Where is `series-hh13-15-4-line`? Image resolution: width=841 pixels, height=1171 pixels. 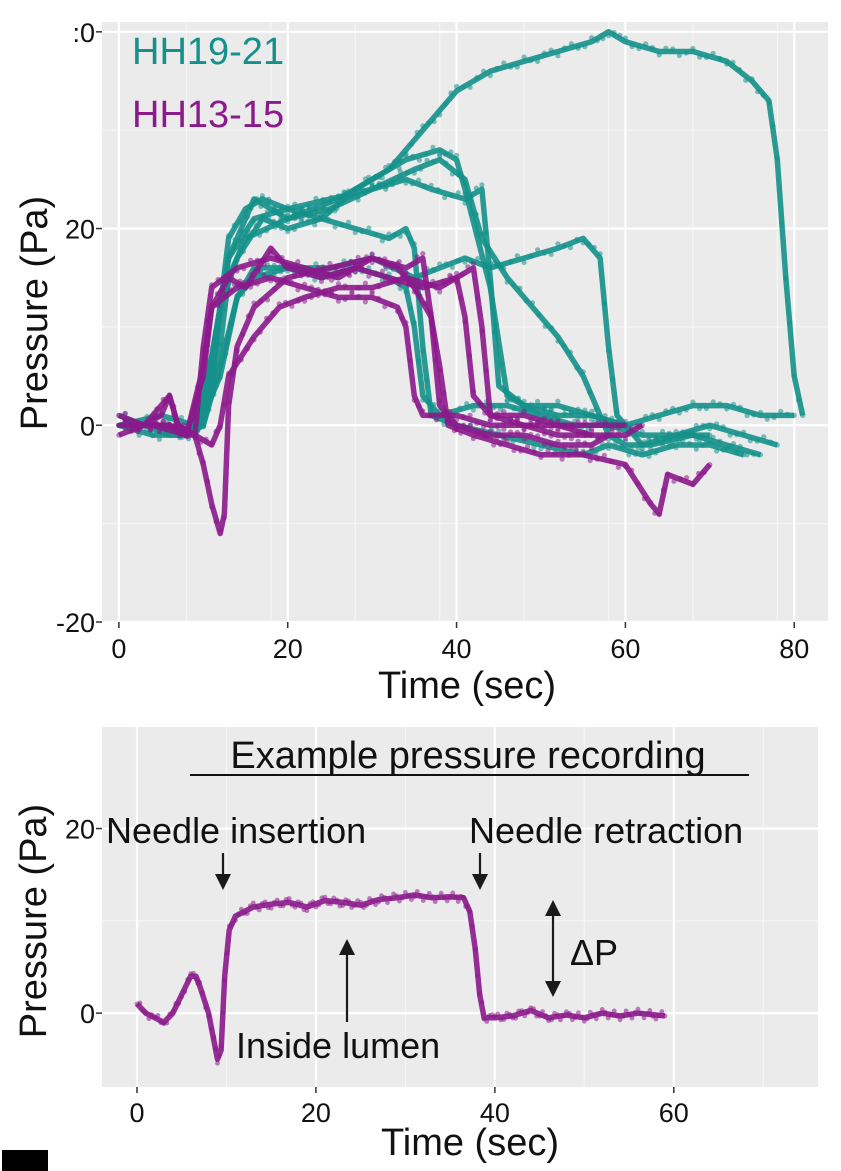 series-hh13-15-4-line is located at coordinates (355, 356).